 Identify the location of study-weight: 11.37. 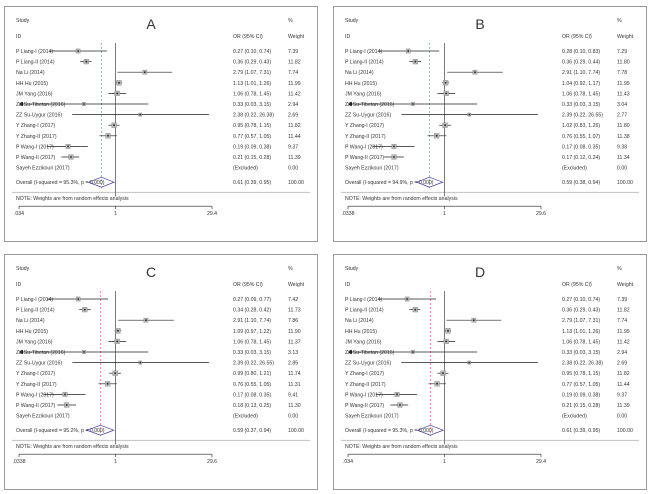
(294, 342).